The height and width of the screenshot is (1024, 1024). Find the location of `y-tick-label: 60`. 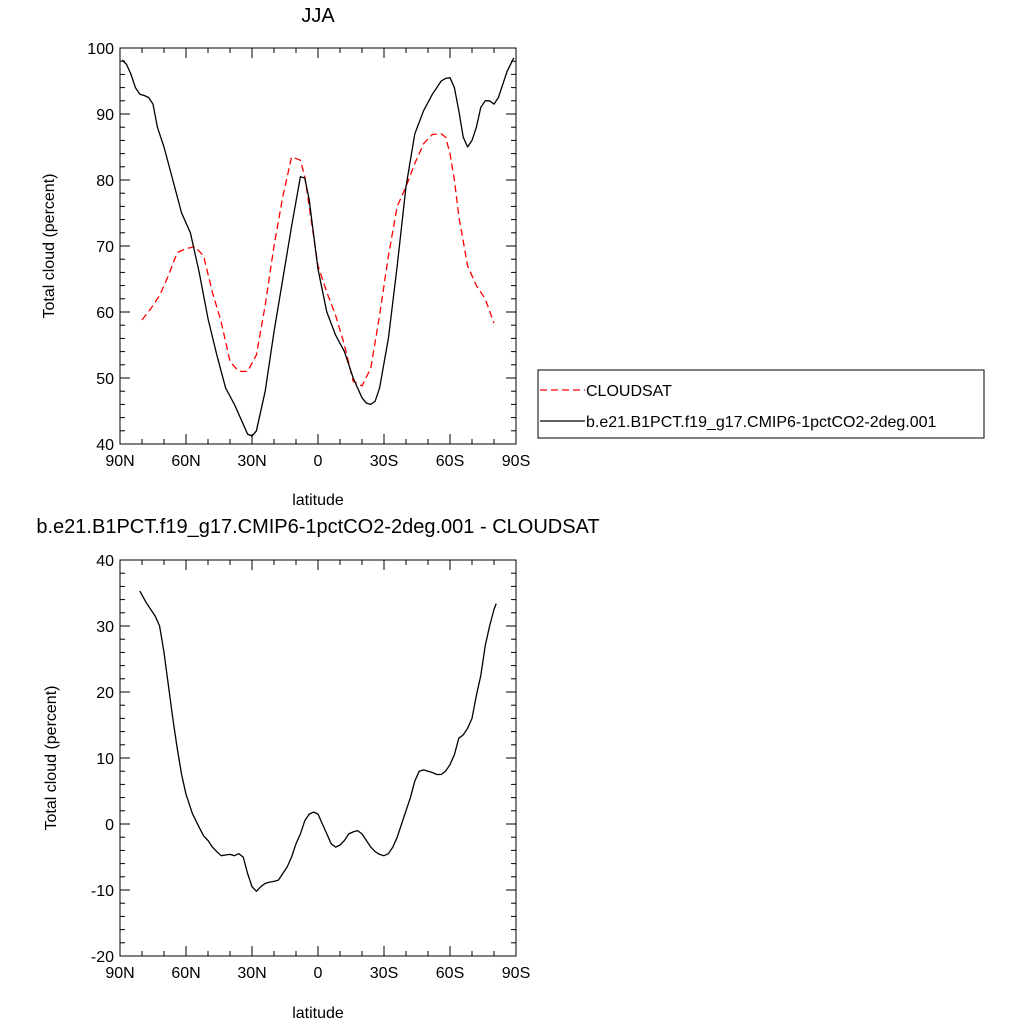

y-tick-label: 60 is located at coordinates (105, 313).